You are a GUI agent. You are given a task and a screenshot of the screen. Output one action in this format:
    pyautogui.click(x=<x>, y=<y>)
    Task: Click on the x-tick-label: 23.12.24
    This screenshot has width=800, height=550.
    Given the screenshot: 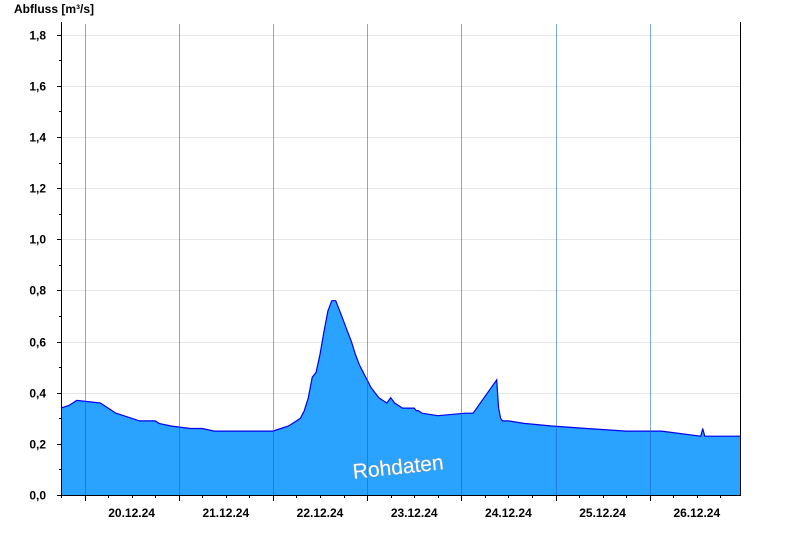 What is the action you would take?
    pyautogui.click(x=414, y=513)
    